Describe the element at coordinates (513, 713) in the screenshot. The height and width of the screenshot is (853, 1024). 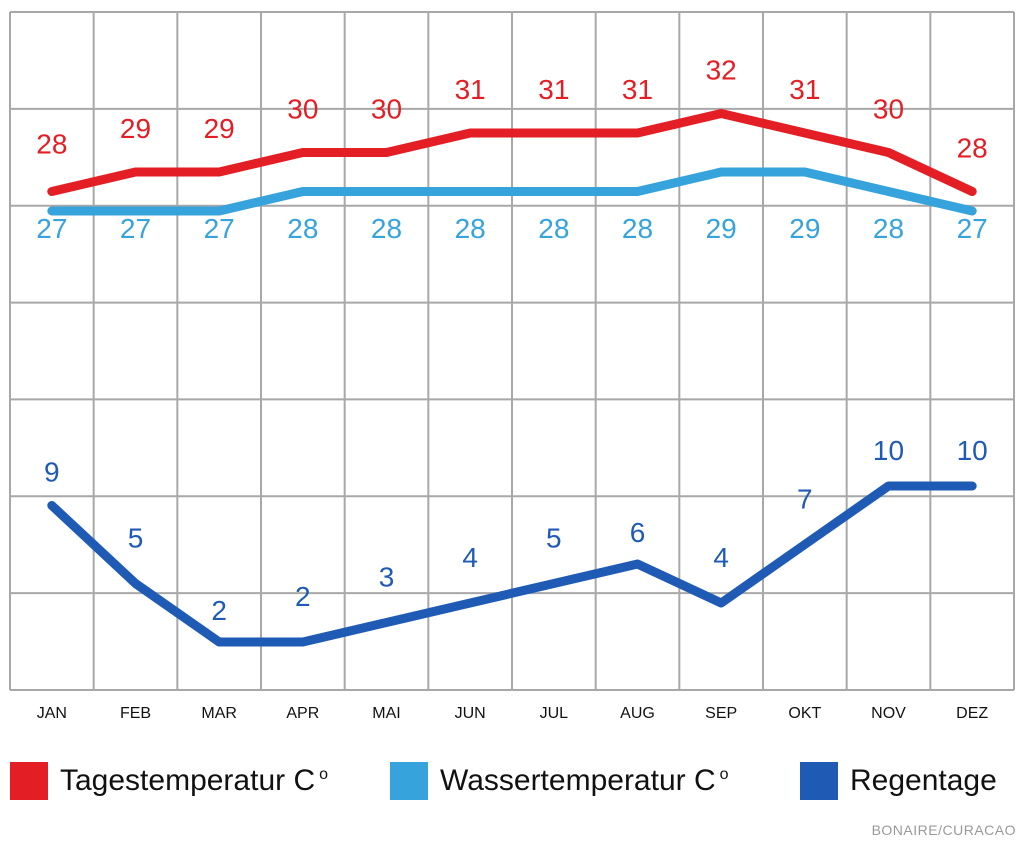
I see `x-axis-ticks: JAN FEB MAR APR MAI JUN JUL AUG SEP OKT NOV DEZ` at that location.